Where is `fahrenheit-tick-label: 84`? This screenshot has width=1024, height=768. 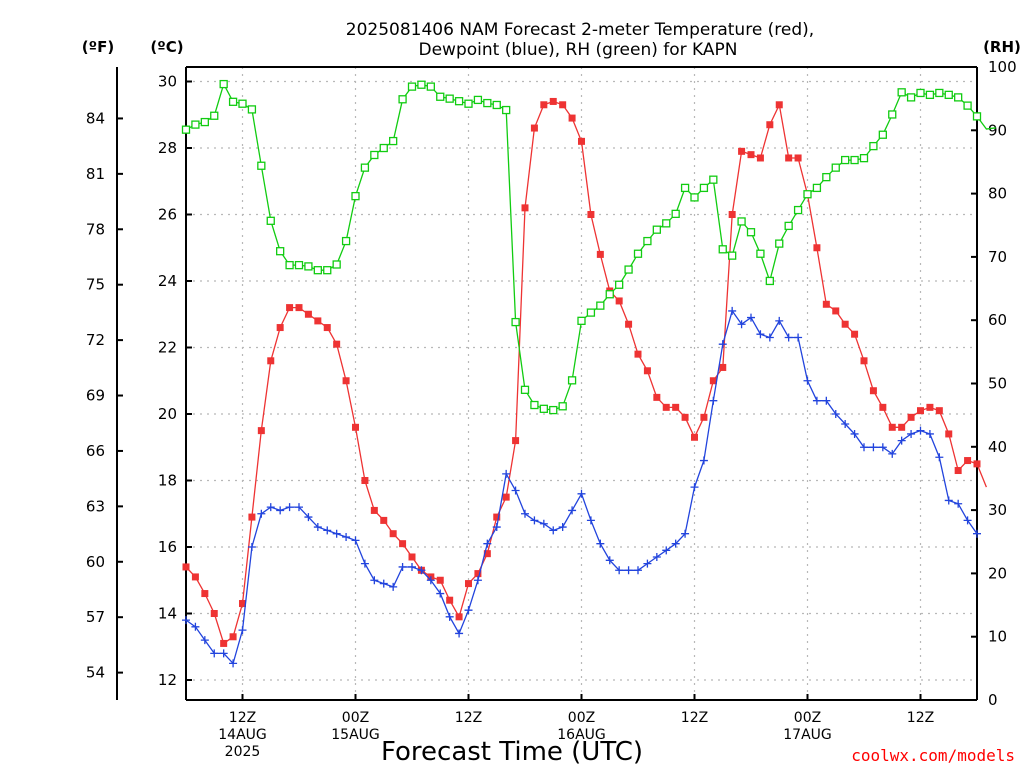 fahrenheit-tick-label: 84 is located at coordinates (95, 118).